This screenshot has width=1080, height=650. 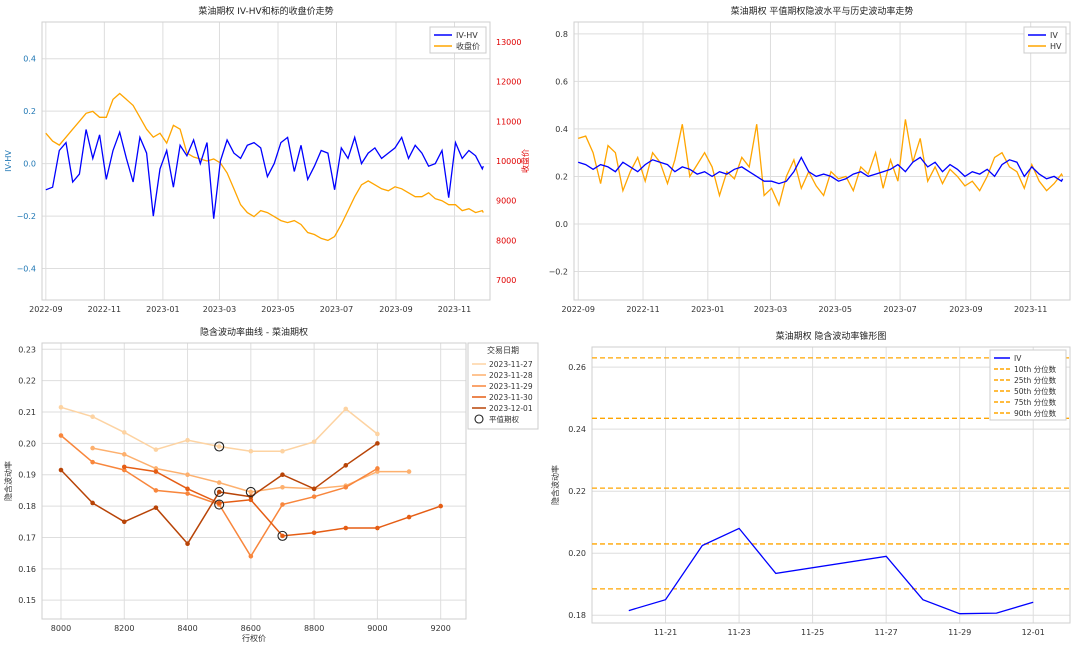 What do you see at coordinates (506, 240) in the screenshot?
I see `y-right-tick-label: 8000` at bounding box center [506, 240].